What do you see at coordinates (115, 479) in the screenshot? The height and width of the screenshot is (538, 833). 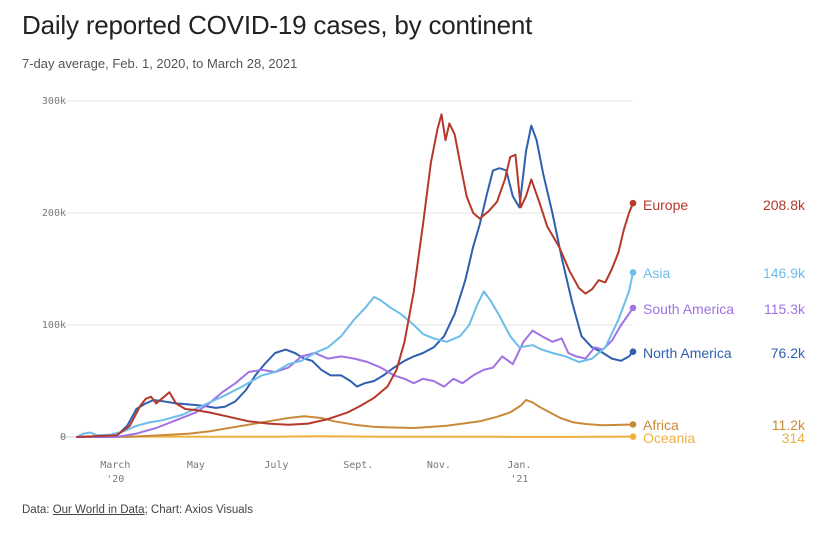 I see `x-tick-sublabel: '20` at bounding box center [115, 479].